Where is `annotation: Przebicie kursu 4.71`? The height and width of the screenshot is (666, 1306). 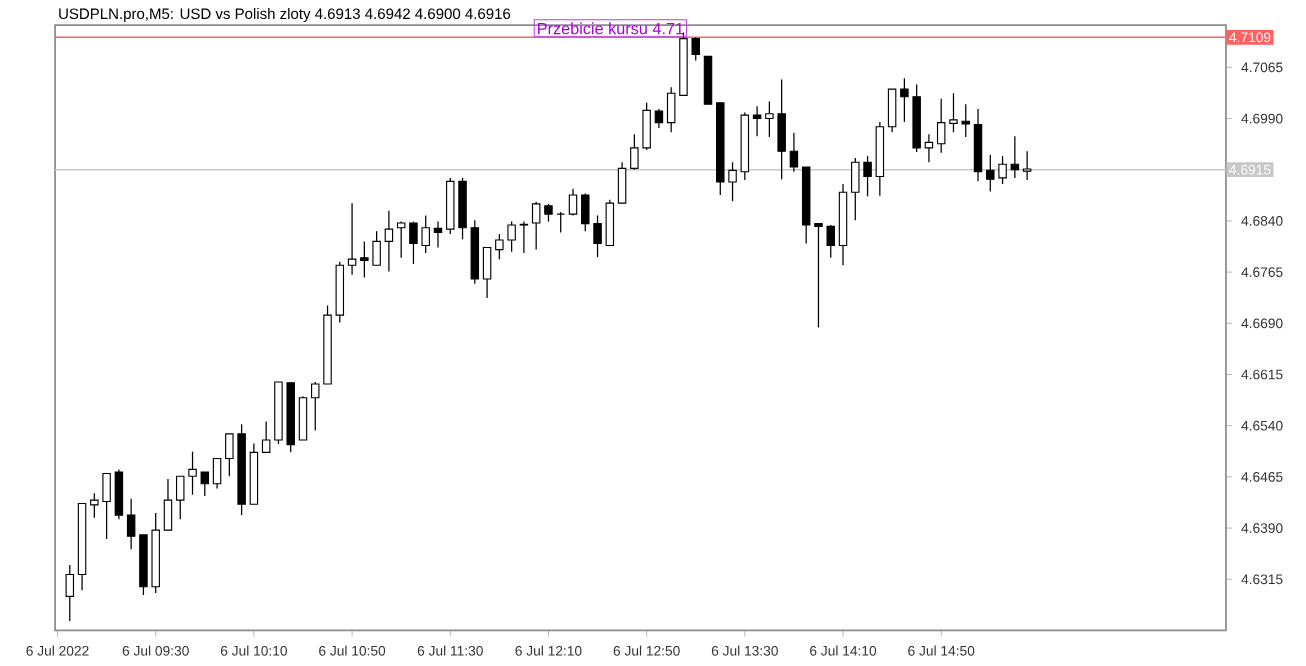 annotation: Przebicie kursu 4.71 is located at coordinates (611, 28).